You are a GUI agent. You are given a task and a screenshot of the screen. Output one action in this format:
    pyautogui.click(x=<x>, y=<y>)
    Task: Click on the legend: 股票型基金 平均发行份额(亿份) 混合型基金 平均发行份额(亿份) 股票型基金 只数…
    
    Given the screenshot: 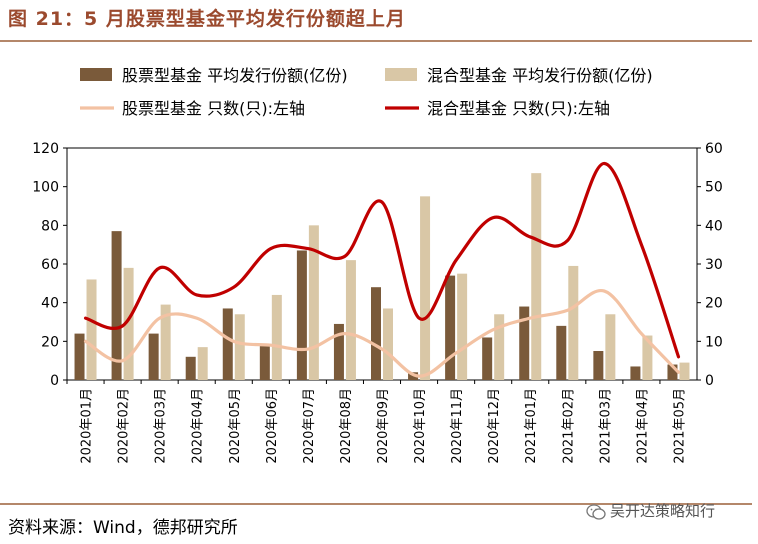 What is the action you would take?
    pyautogui.click(x=366, y=92)
    